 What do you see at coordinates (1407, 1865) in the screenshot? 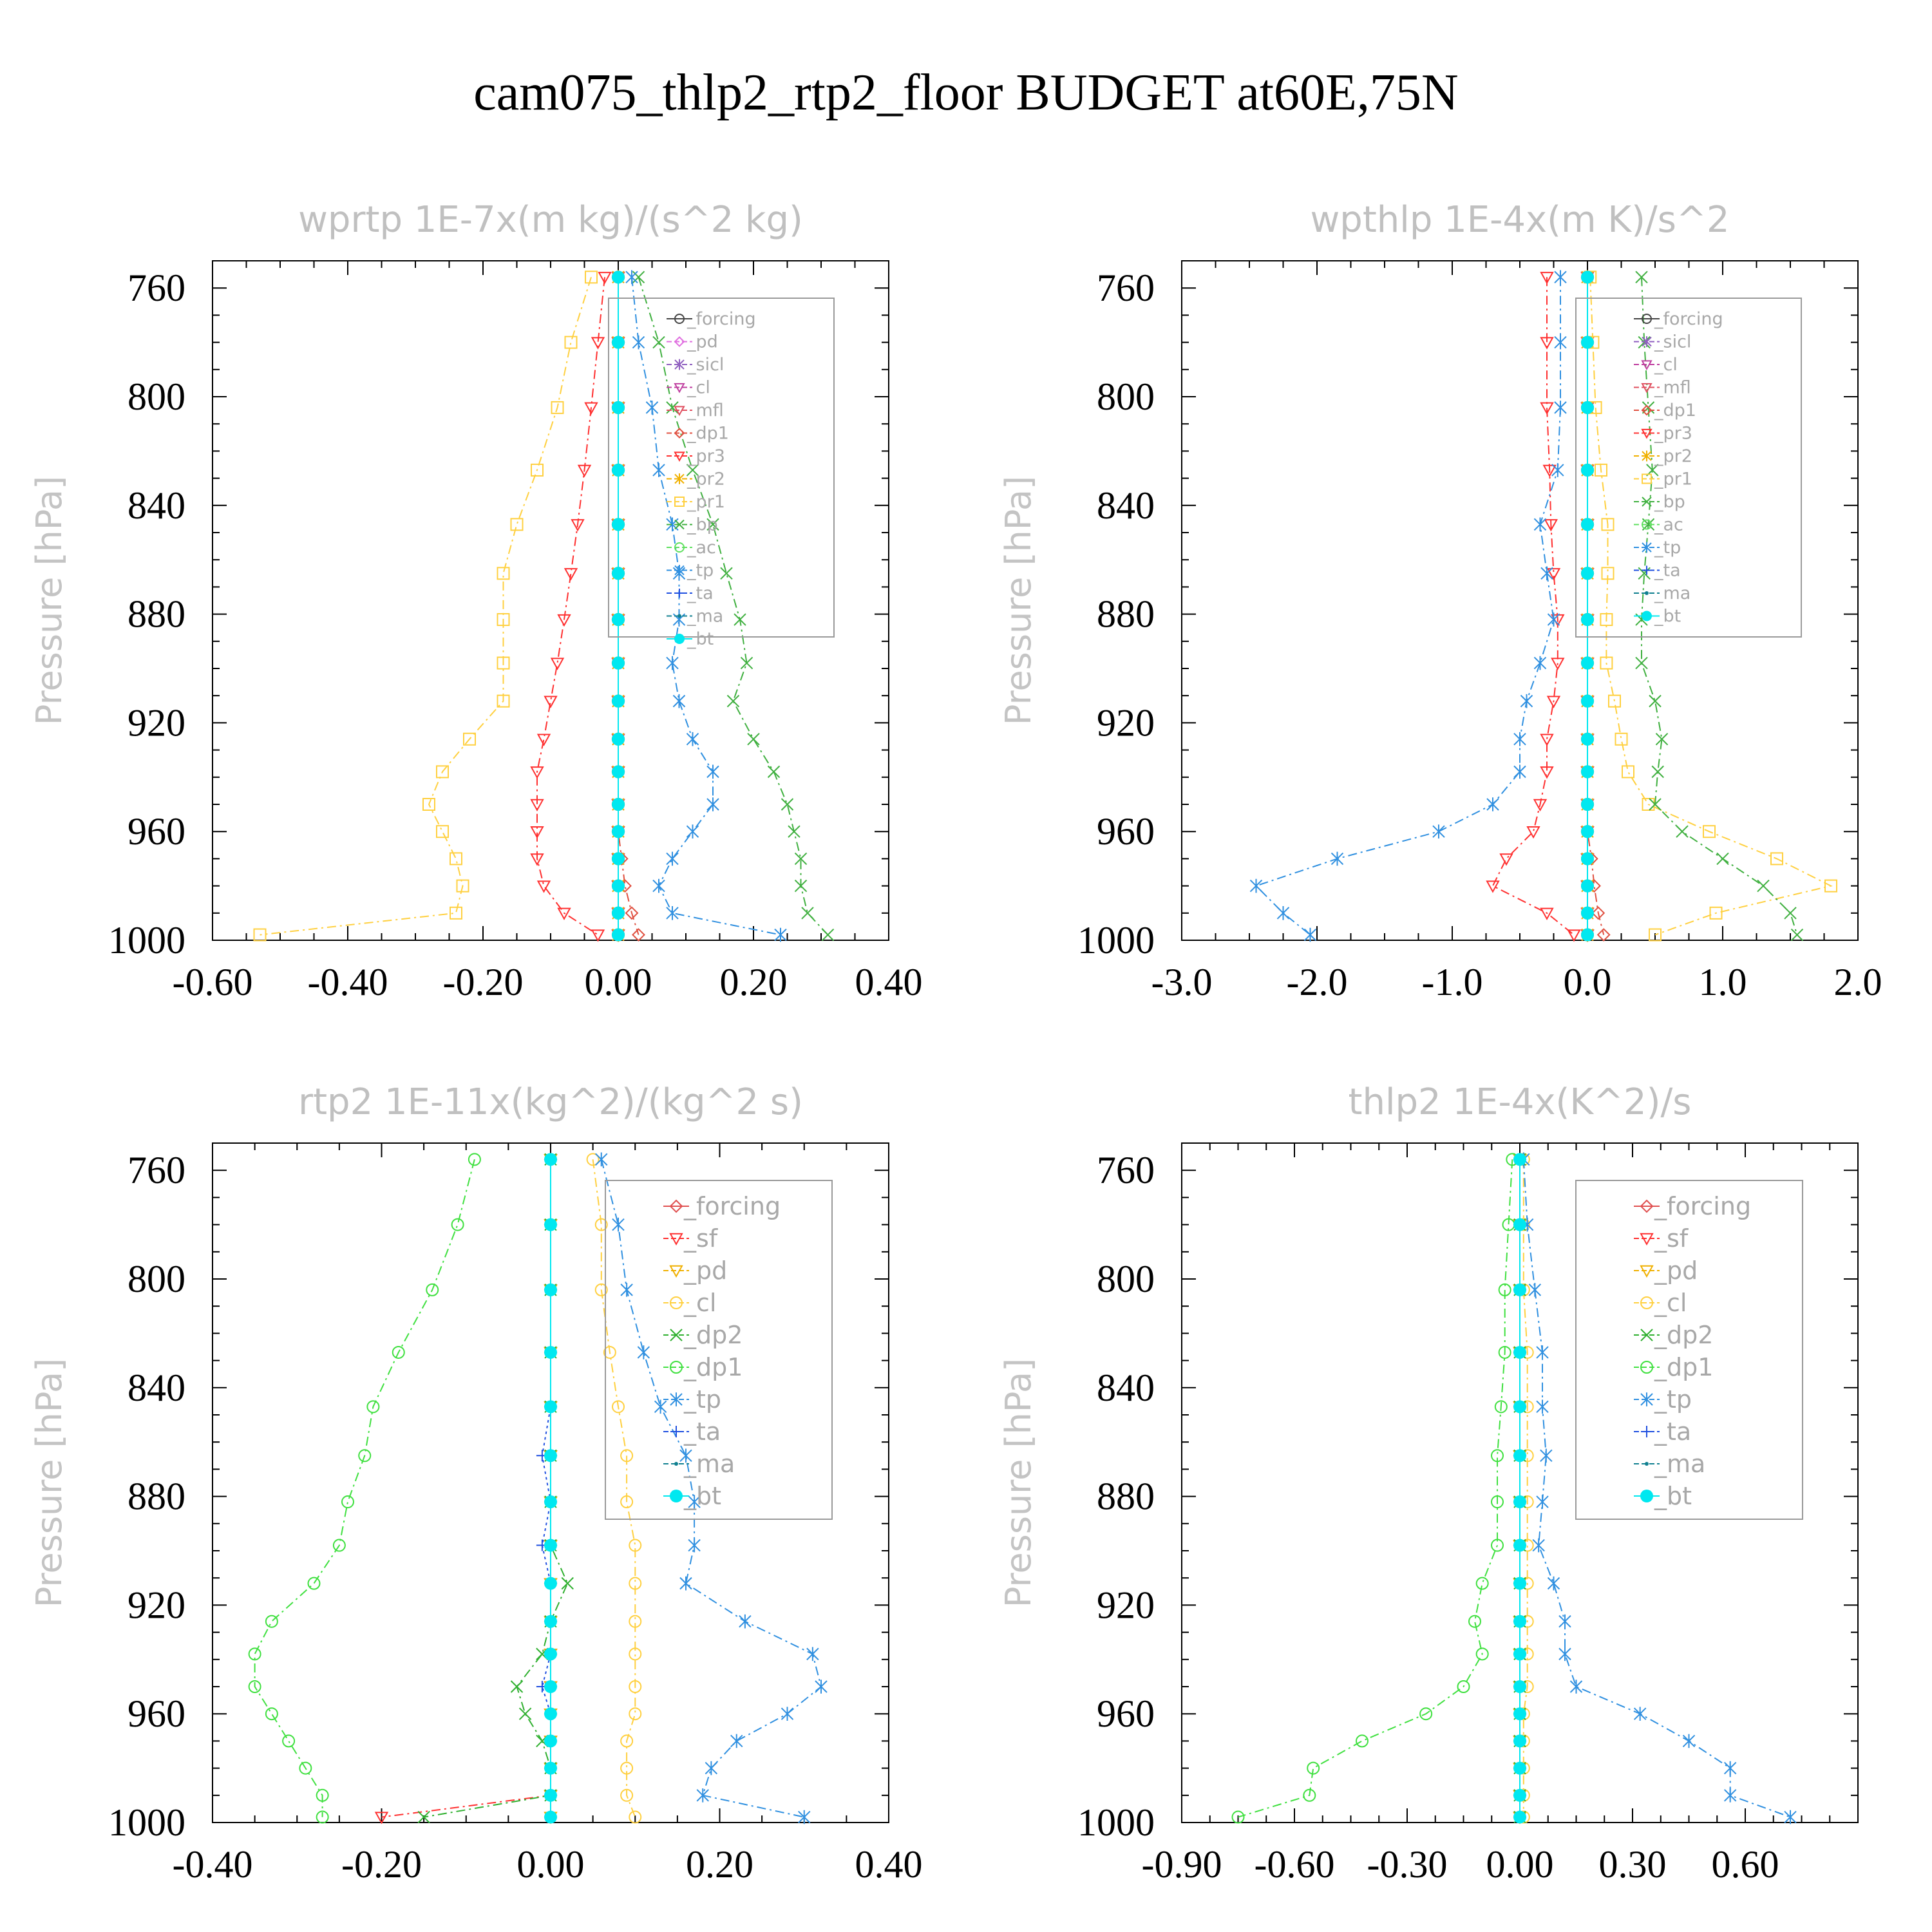
I see `x-tick-label: -0.30` at bounding box center [1407, 1865].